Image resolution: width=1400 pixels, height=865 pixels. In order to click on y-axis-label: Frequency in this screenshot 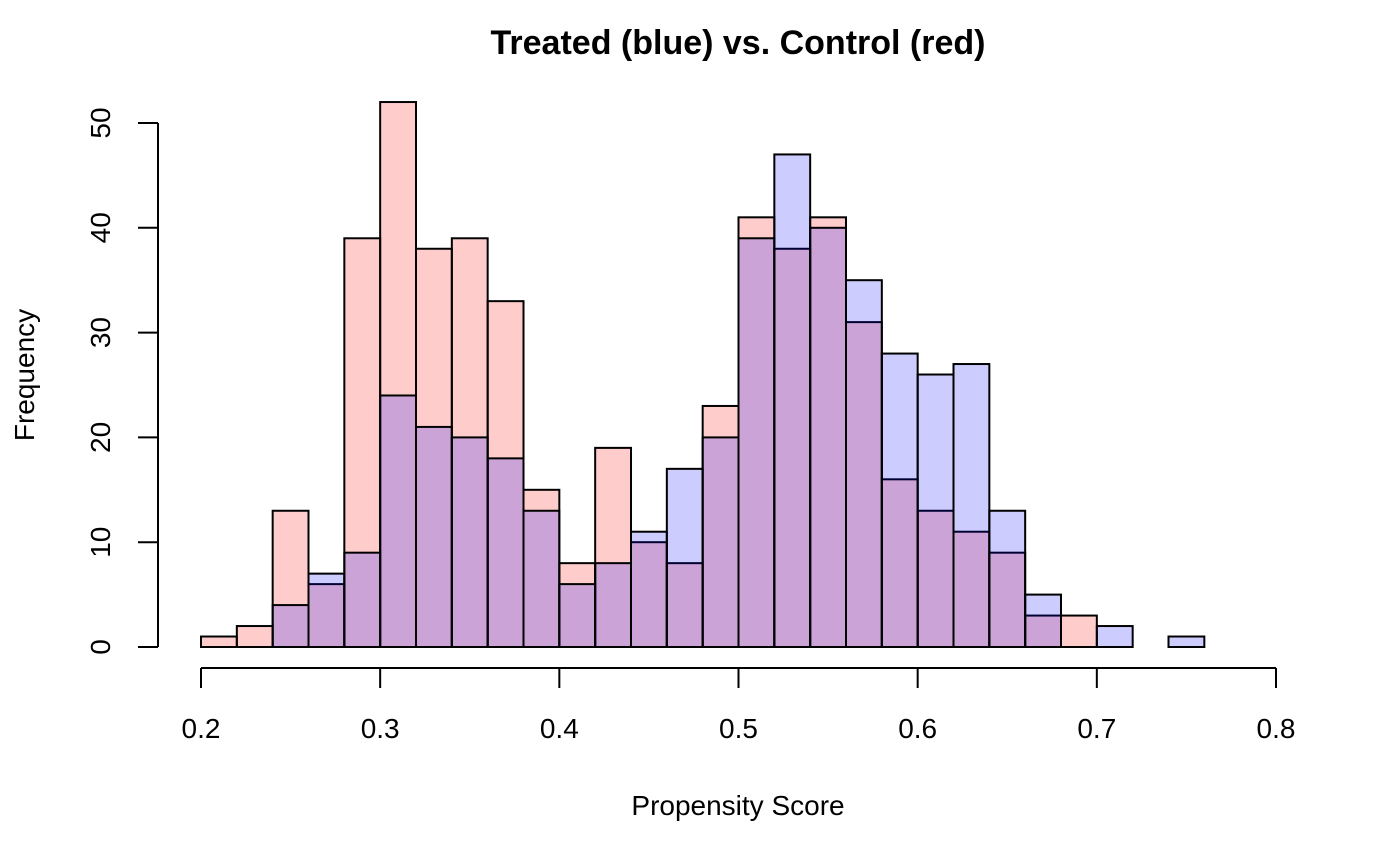, I will do `click(24, 375)`.